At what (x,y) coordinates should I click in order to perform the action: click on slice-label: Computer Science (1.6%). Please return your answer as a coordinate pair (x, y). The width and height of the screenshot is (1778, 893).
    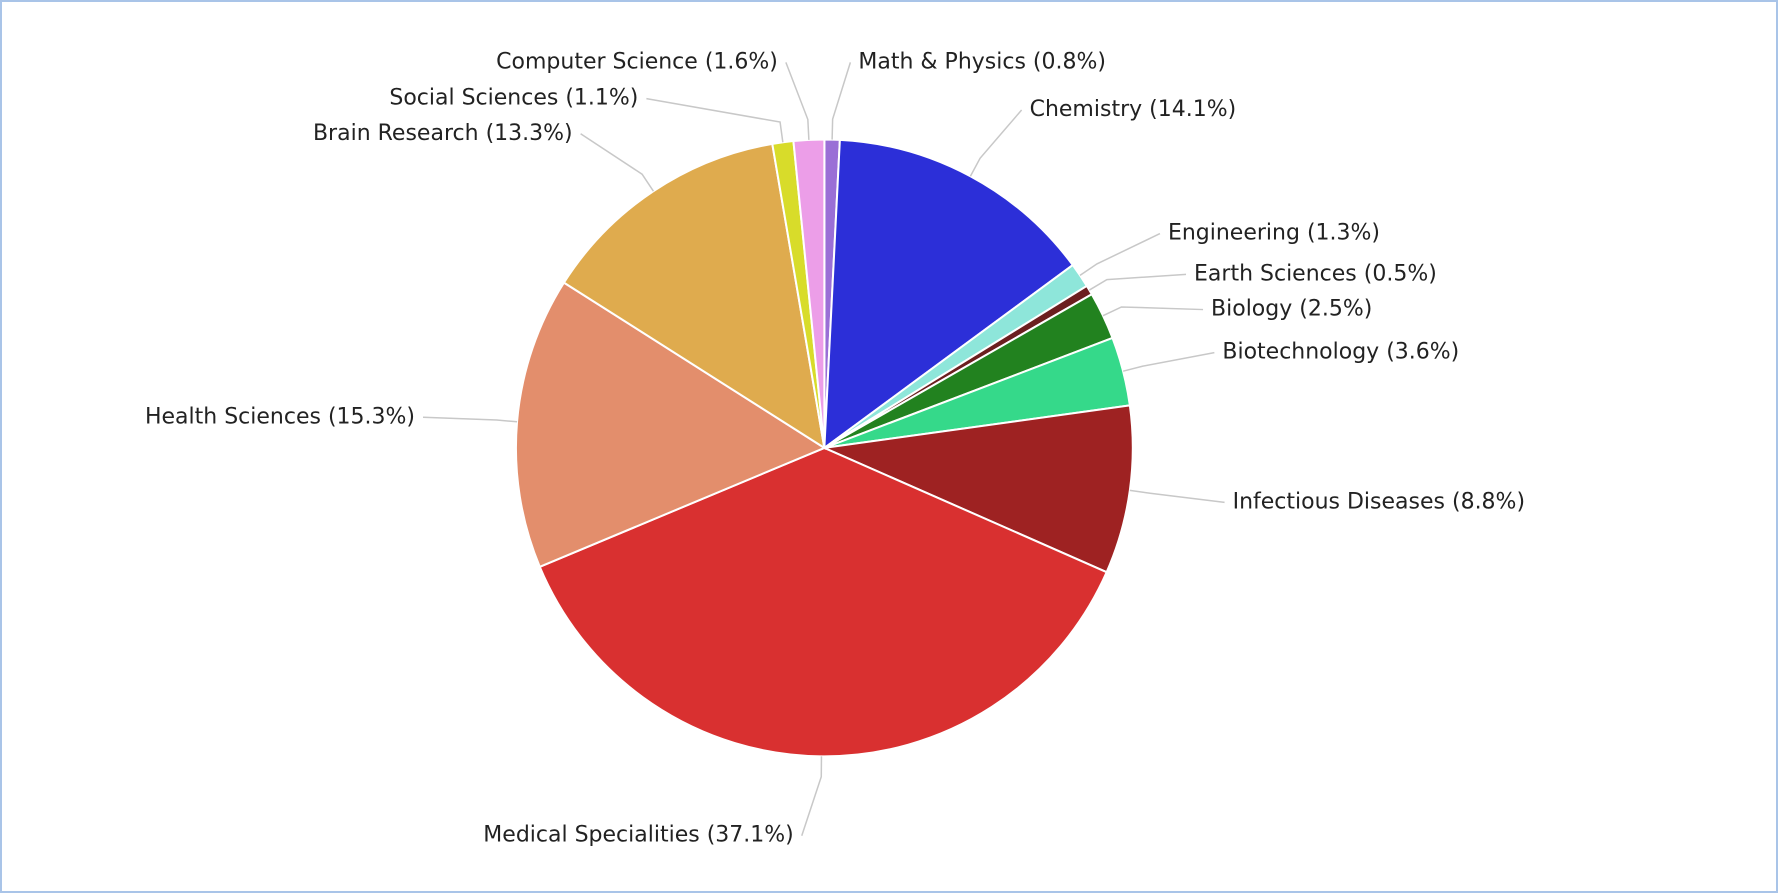
    Looking at the image, I should click on (637, 61).